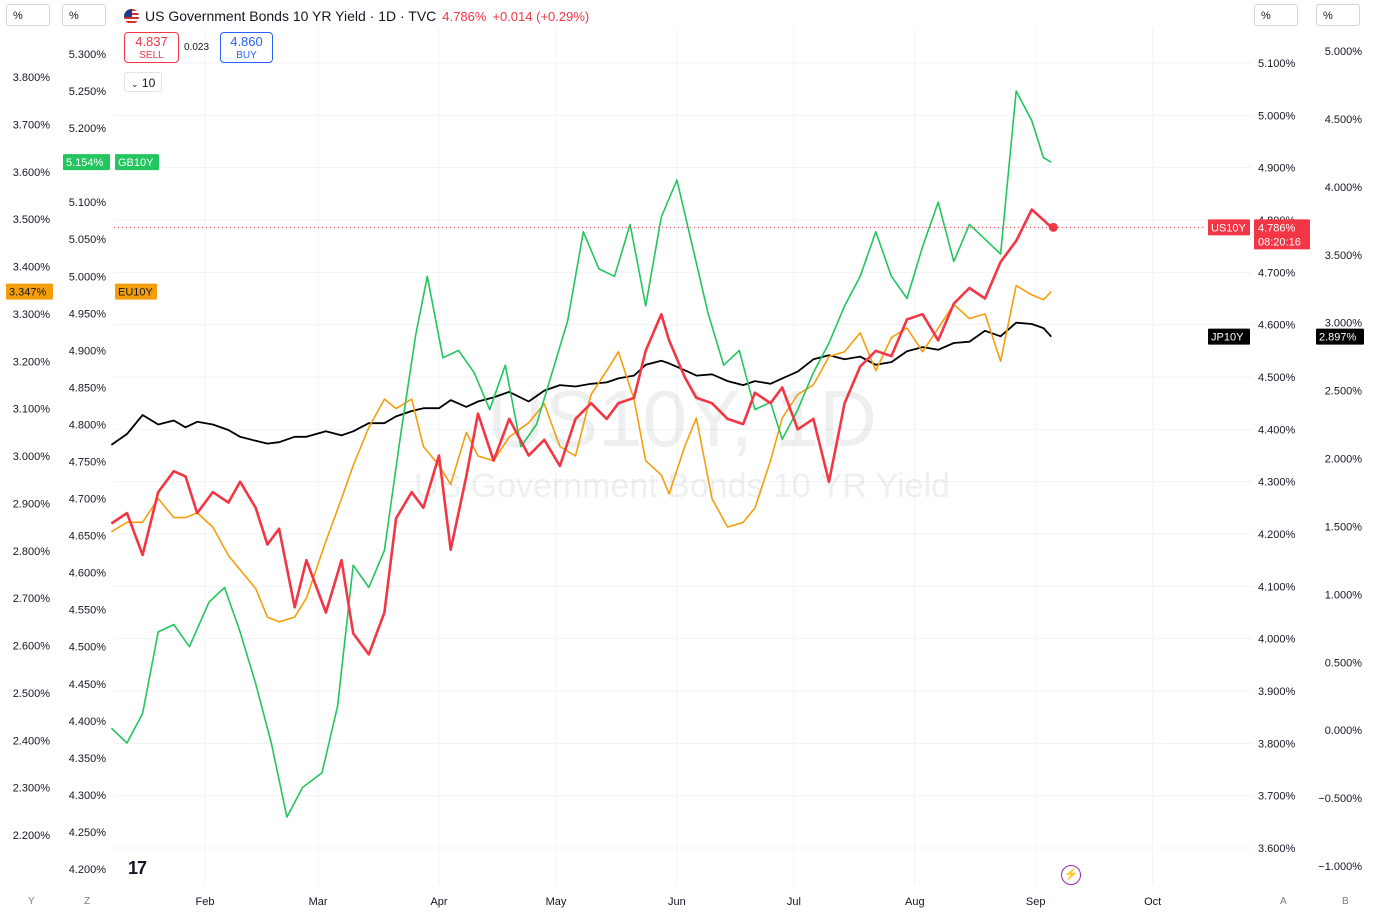  What do you see at coordinates (32, 362) in the screenshot?
I see `y-tick-label: 3.200%` at bounding box center [32, 362].